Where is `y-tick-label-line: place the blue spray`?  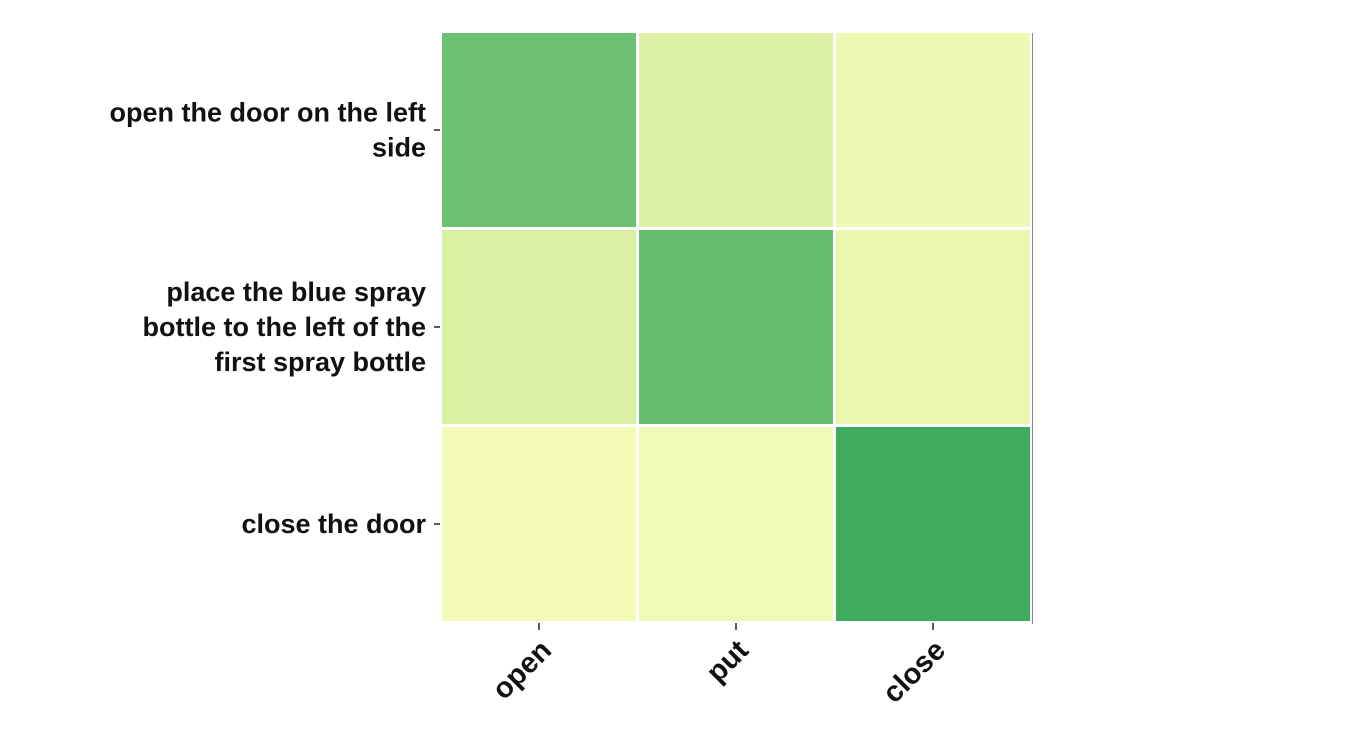
y-tick-label-line: place the blue spray is located at coordinates (296, 292).